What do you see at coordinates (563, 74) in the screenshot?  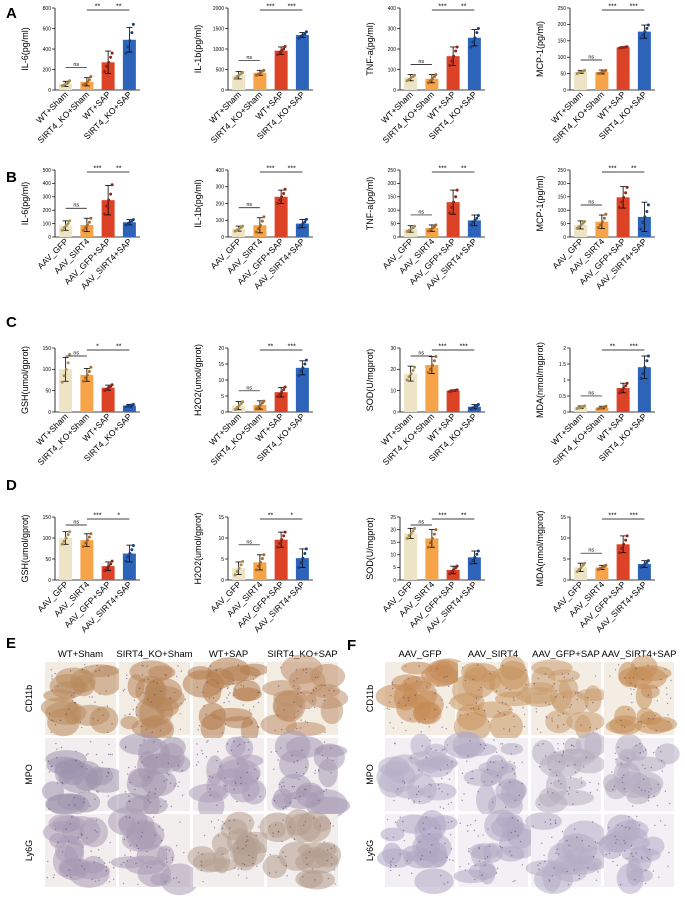 I see `y-tick-label: 50` at bounding box center [563, 74].